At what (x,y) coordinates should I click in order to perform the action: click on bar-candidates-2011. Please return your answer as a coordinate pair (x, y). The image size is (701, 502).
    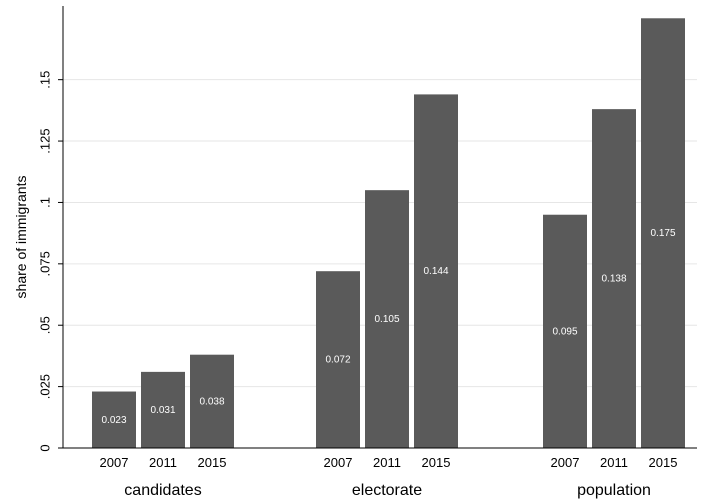
    Looking at the image, I should click on (163, 409).